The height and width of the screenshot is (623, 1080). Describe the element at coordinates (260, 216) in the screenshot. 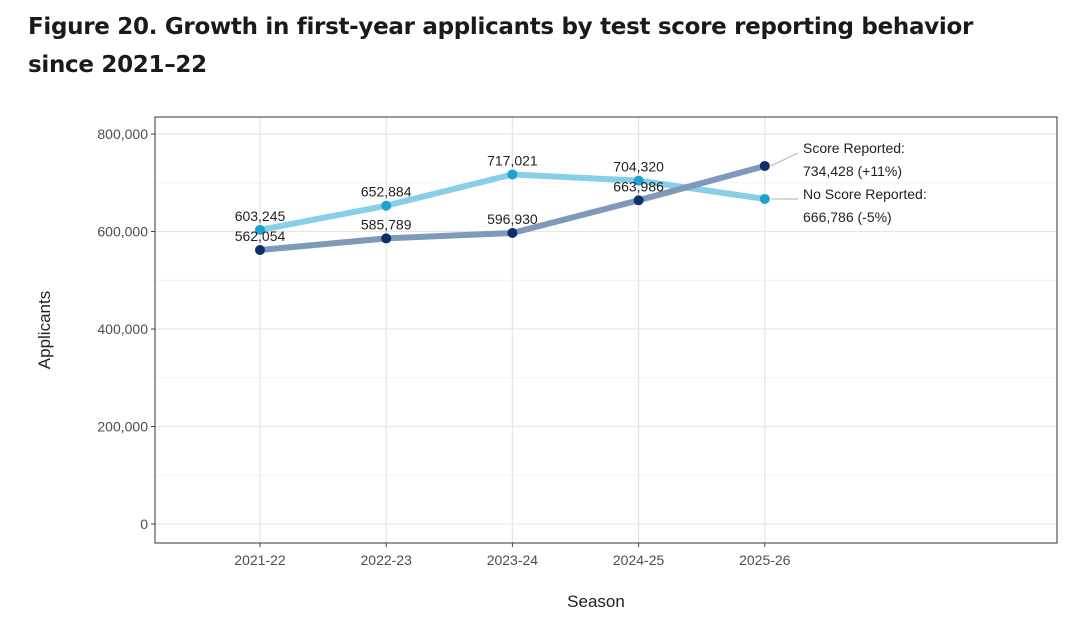

I see `data-label-no-score-reported: 603,245` at that location.